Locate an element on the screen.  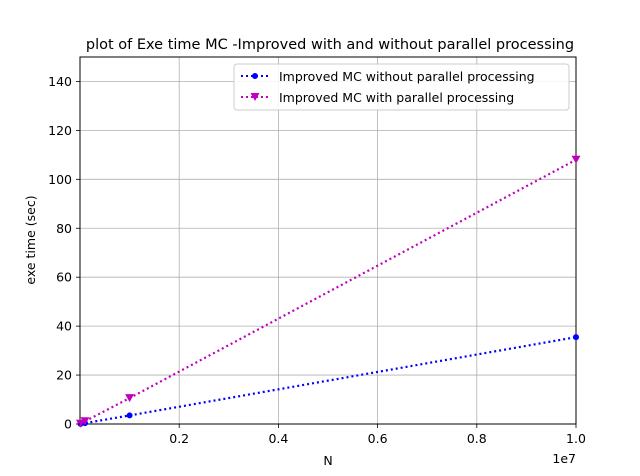
y-tick-label: 140 is located at coordinates (60, 81).